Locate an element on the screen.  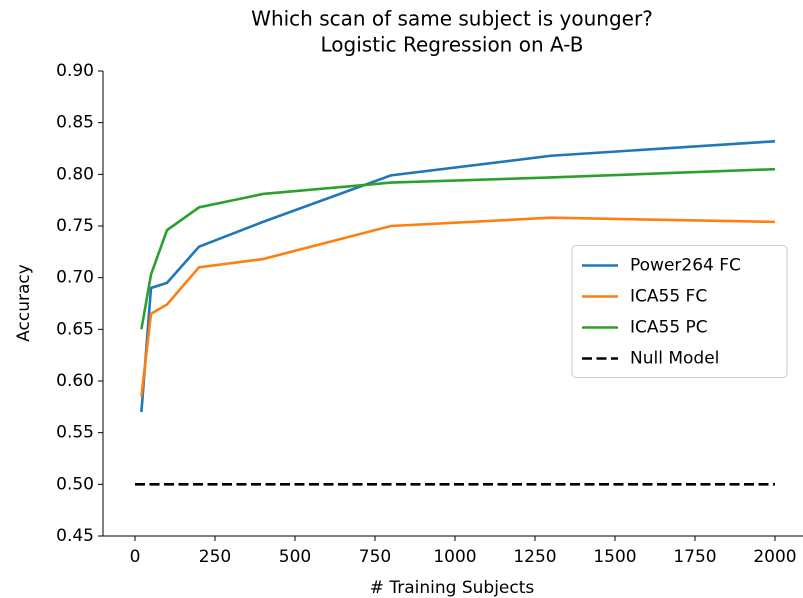
chart-subtitle: Logistic Regression on A-B is located at coordinates (452, 45).